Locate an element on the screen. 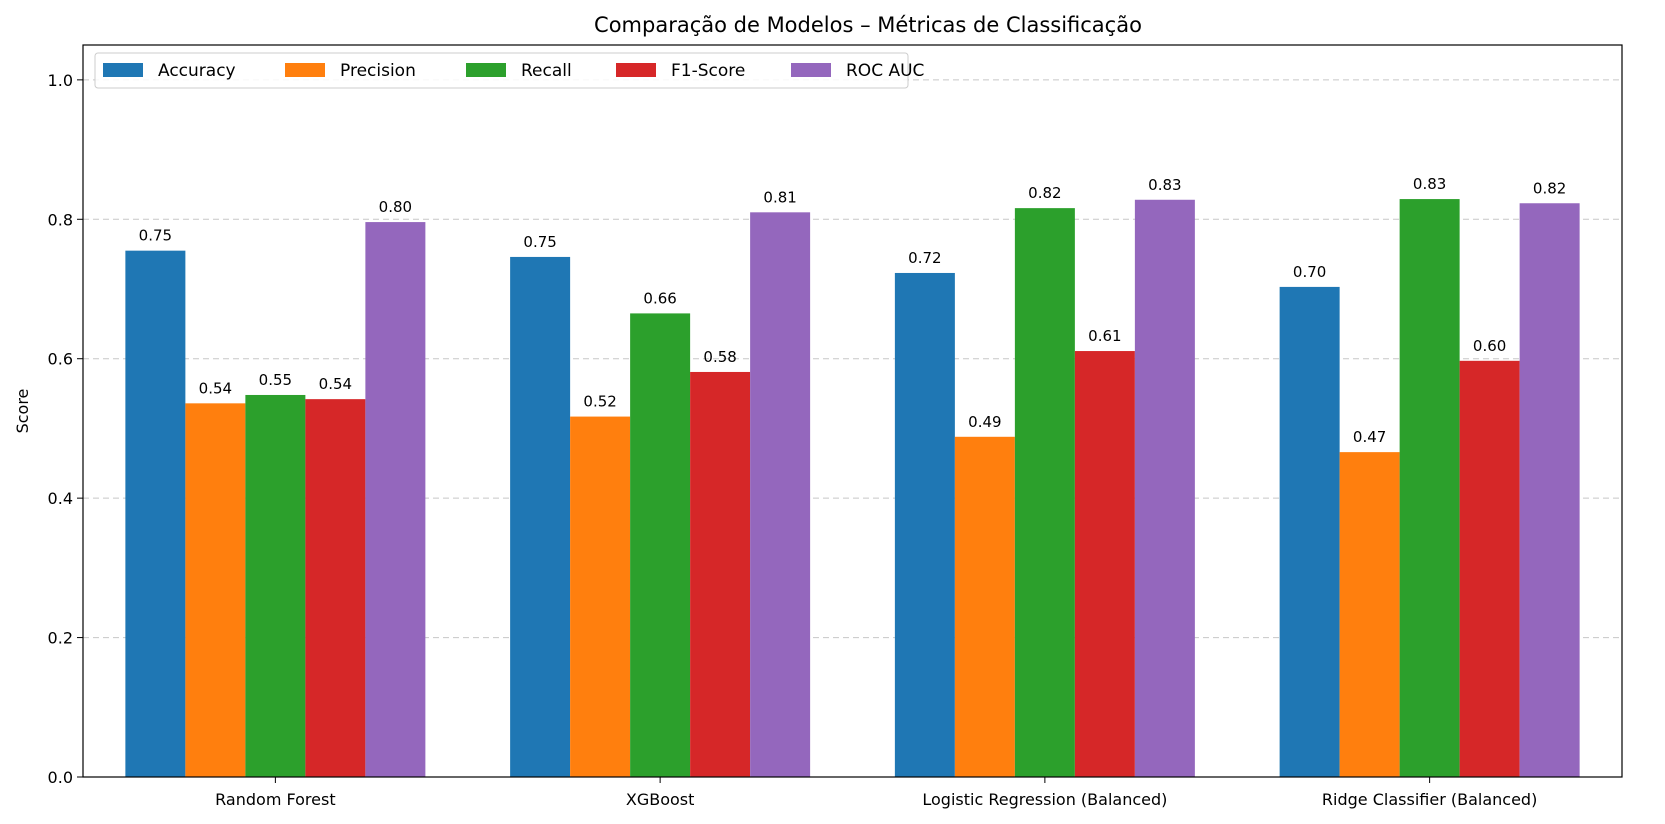 This screenshot has height=824, width=1665. y-tick-label: 0.4 is located at coordinates (60, 498).